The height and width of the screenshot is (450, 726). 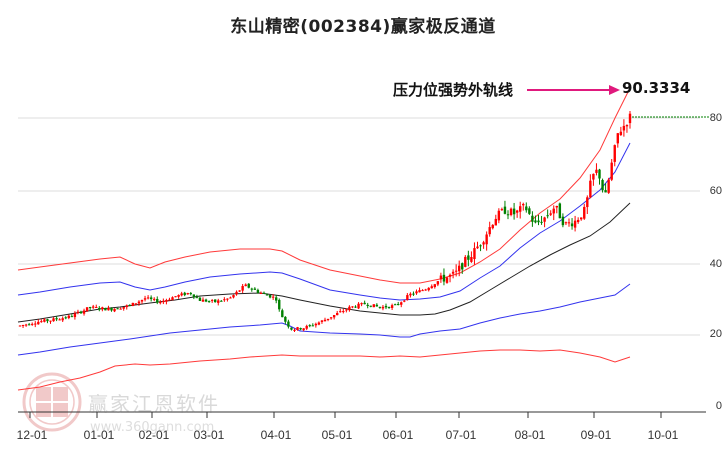 I want to click on x-tick-label: 06-01, so click(x=398, y=435).